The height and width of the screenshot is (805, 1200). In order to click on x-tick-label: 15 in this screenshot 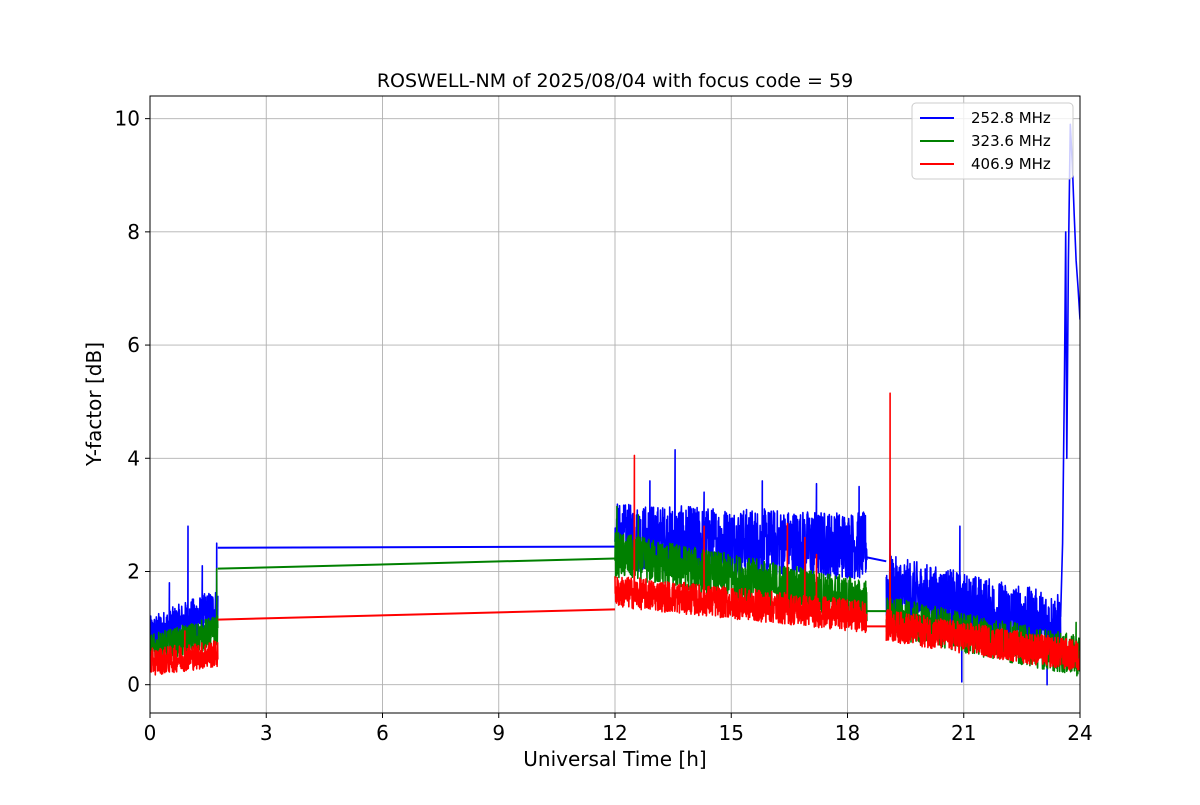, I will do `click(731, 733)`.